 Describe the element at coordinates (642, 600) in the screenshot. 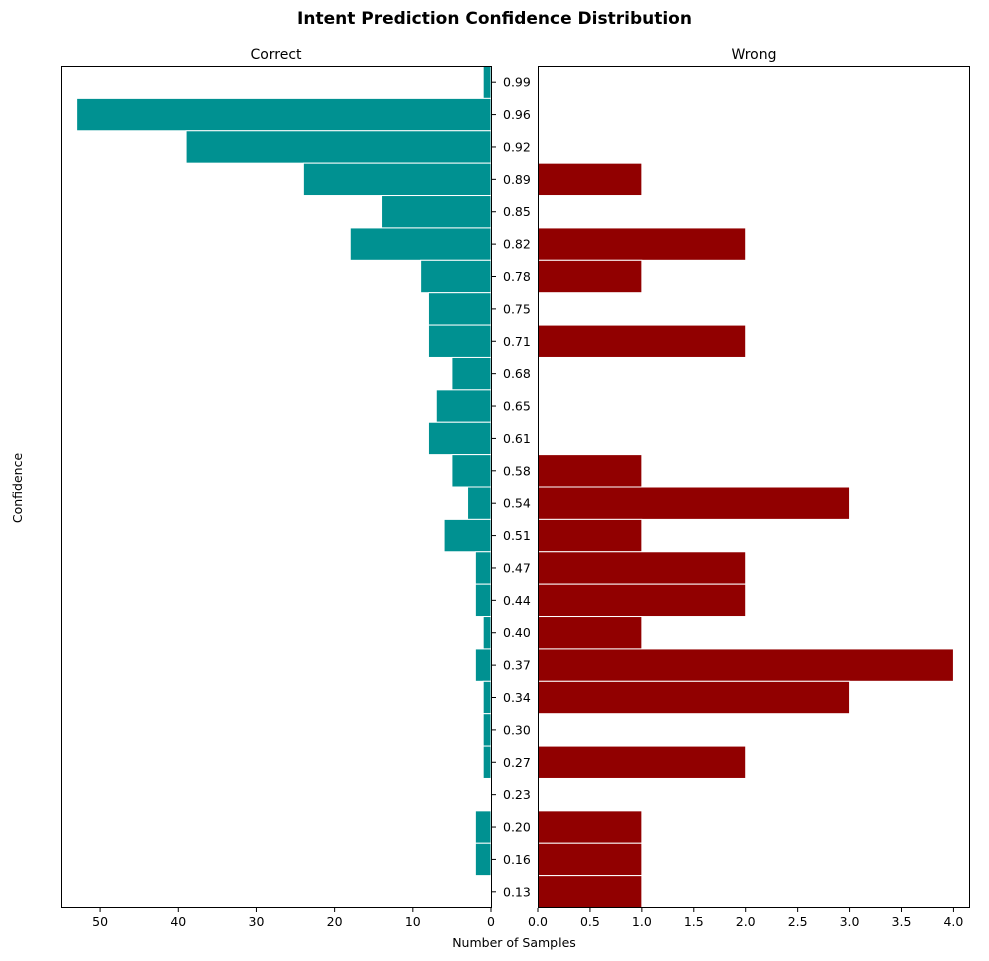

I see `bar-wrong-0.44` at that location.